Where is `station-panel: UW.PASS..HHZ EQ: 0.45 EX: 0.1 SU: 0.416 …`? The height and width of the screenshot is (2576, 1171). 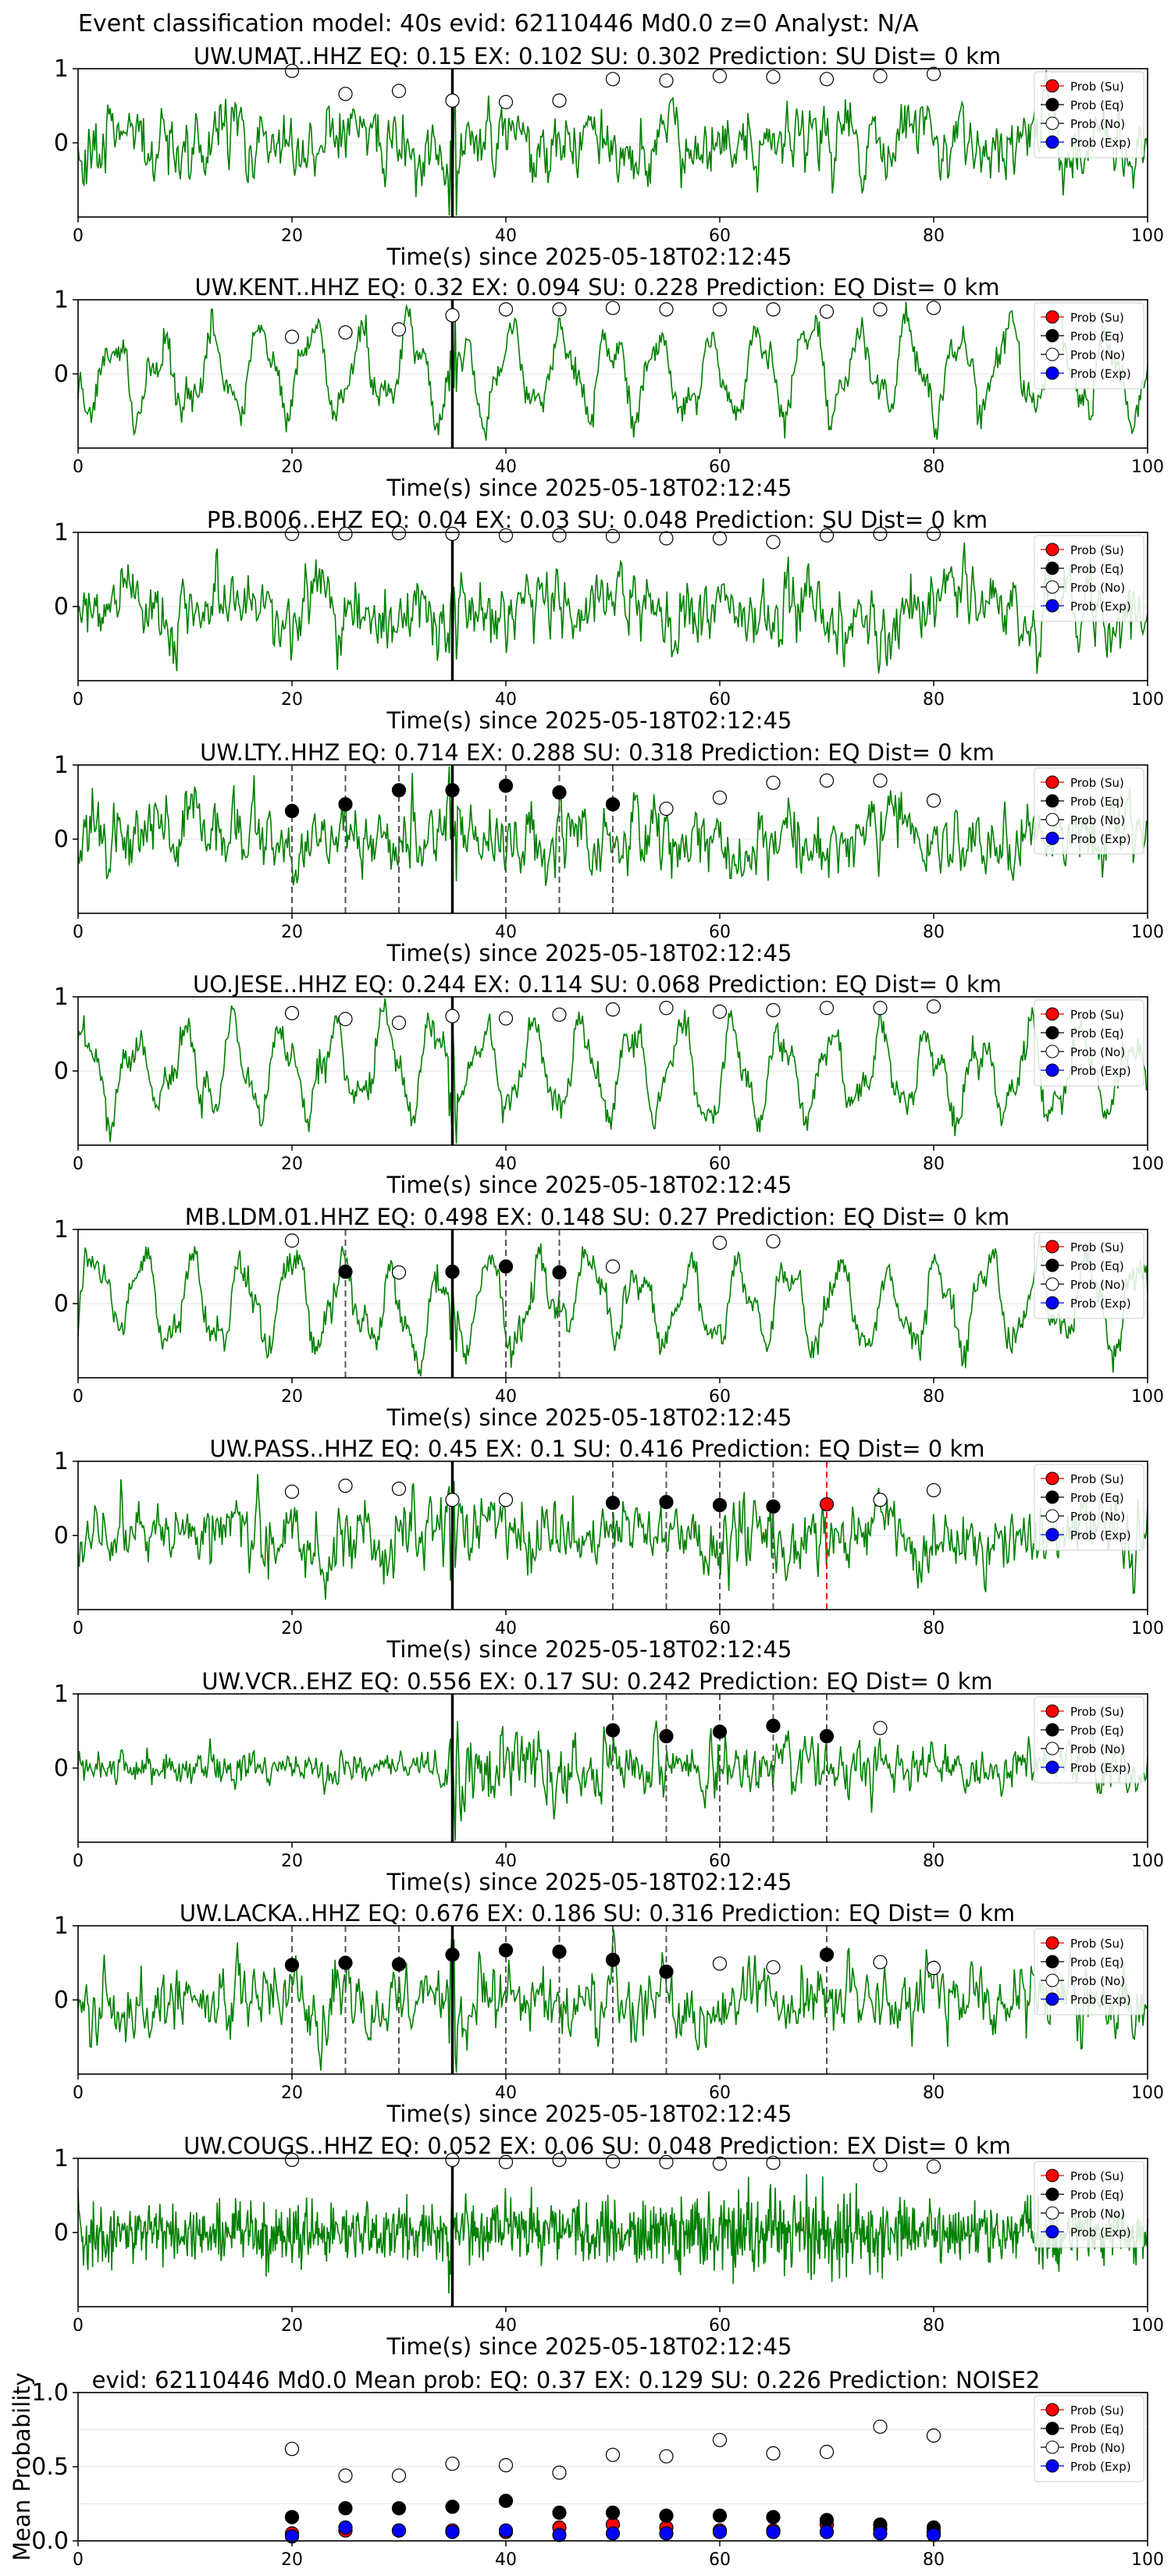
station-panel: UW.PASS..HHZ EQ: 0.45 EX: 0.1 SU: 0.416 … is located at coordinates (609, 1549).